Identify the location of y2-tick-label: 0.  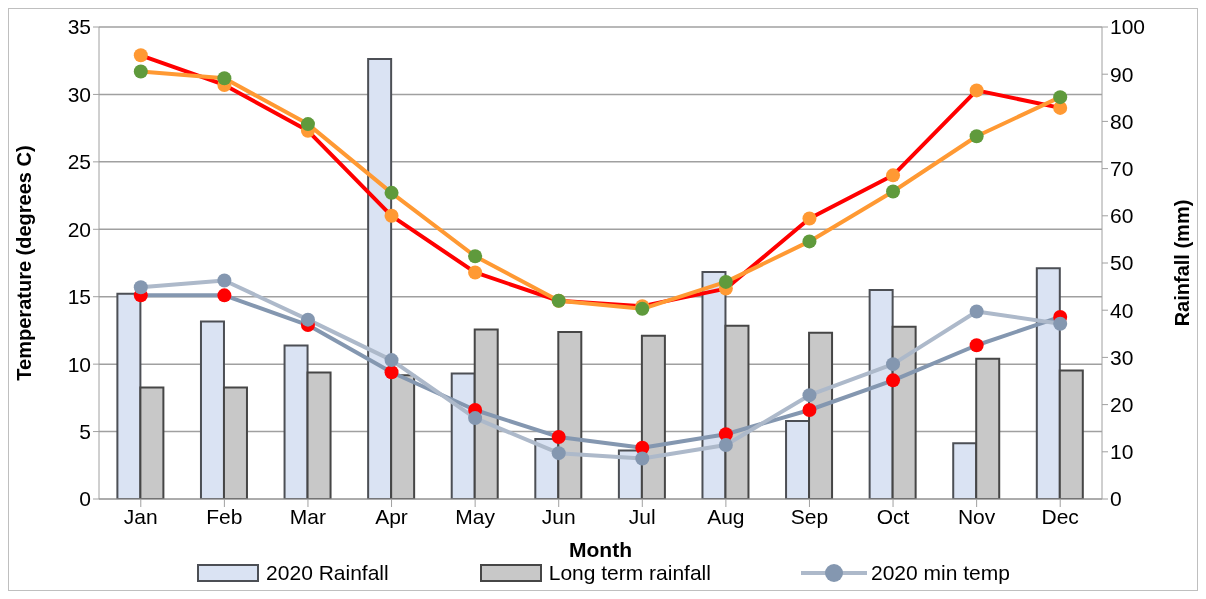
(1116, 499).